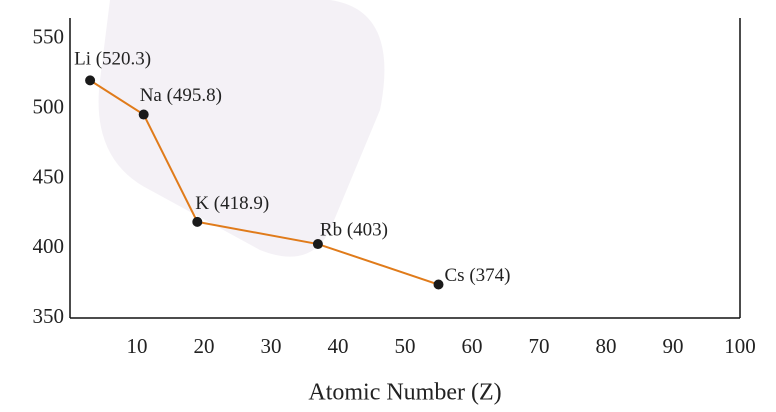 The width and height of the screenshot is (776, 412). What do you see at coordinates (338, 346) in the screenshot?
I see `x-tick-label: 40` at bounding box center [338, 346].